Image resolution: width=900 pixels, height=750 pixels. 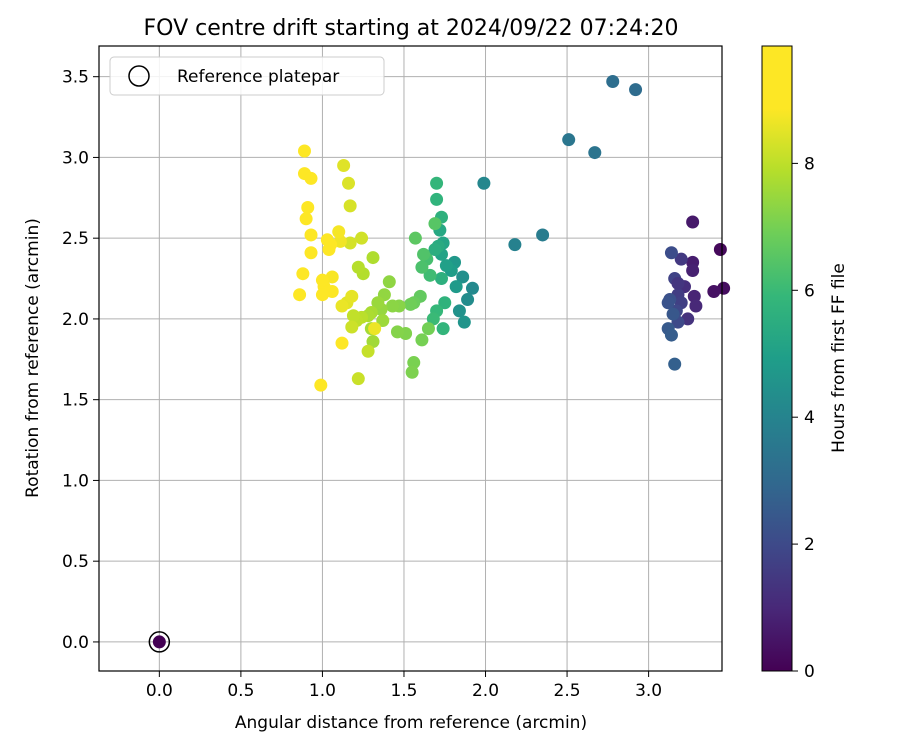 What do you see at coordinates (240, 691) in the screenshot?
I see `x-tick-label: 0.5` at bounding box center [240, 691].